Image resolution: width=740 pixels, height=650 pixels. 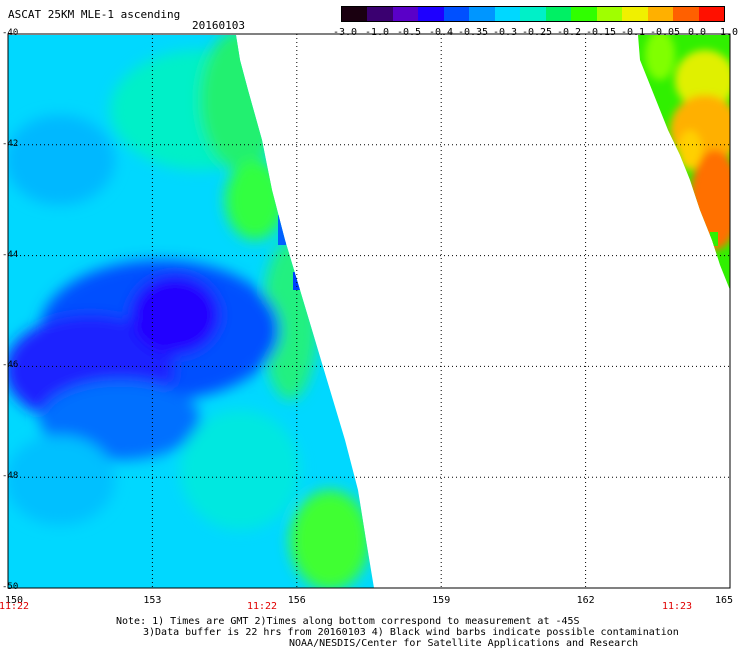 What do you see at coordinates (473, 32) in the screenshot?
I see `colorbar-label: -0.35` at bounding box center [473, 32].